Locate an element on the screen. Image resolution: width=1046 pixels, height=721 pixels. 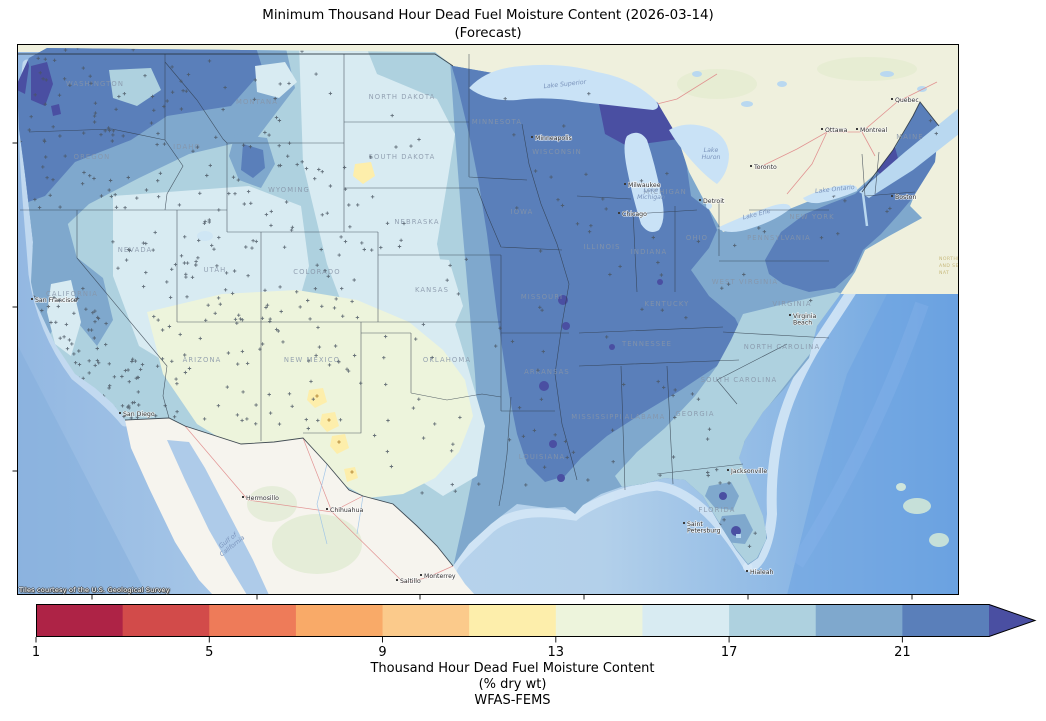
great-salt-lake is located at coordinates (205, 236).